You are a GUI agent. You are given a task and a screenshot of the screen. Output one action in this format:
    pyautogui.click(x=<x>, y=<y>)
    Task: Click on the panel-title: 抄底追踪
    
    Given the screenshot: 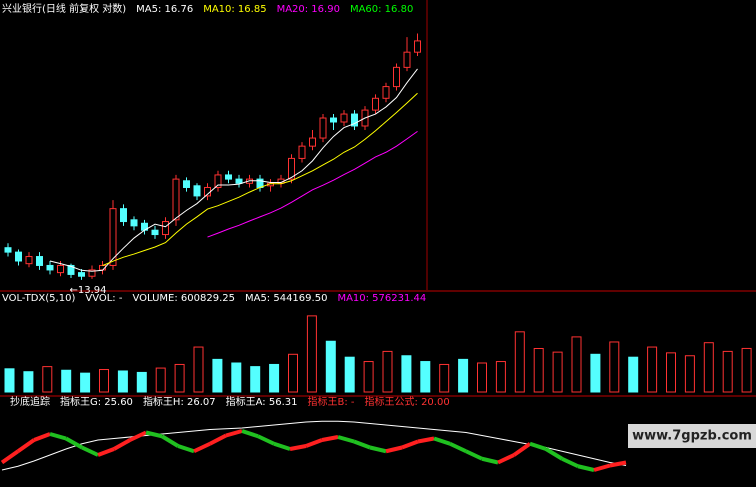 What is the action you would take?
    pyautogui.click(x=30, y=401)
    